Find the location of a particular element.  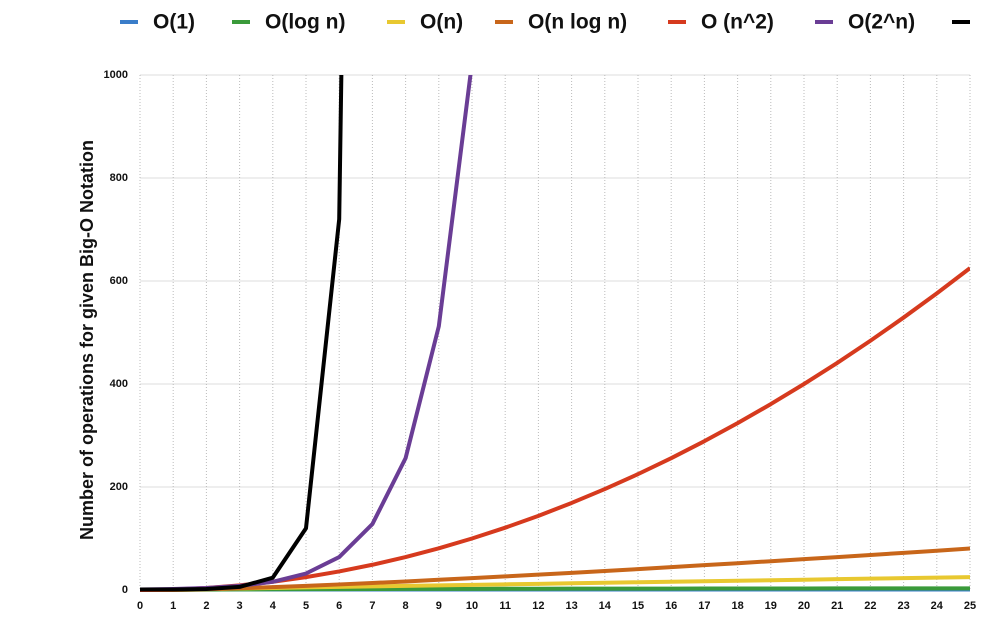

x-tick-label: 23 is located at coordinates (903, 606).